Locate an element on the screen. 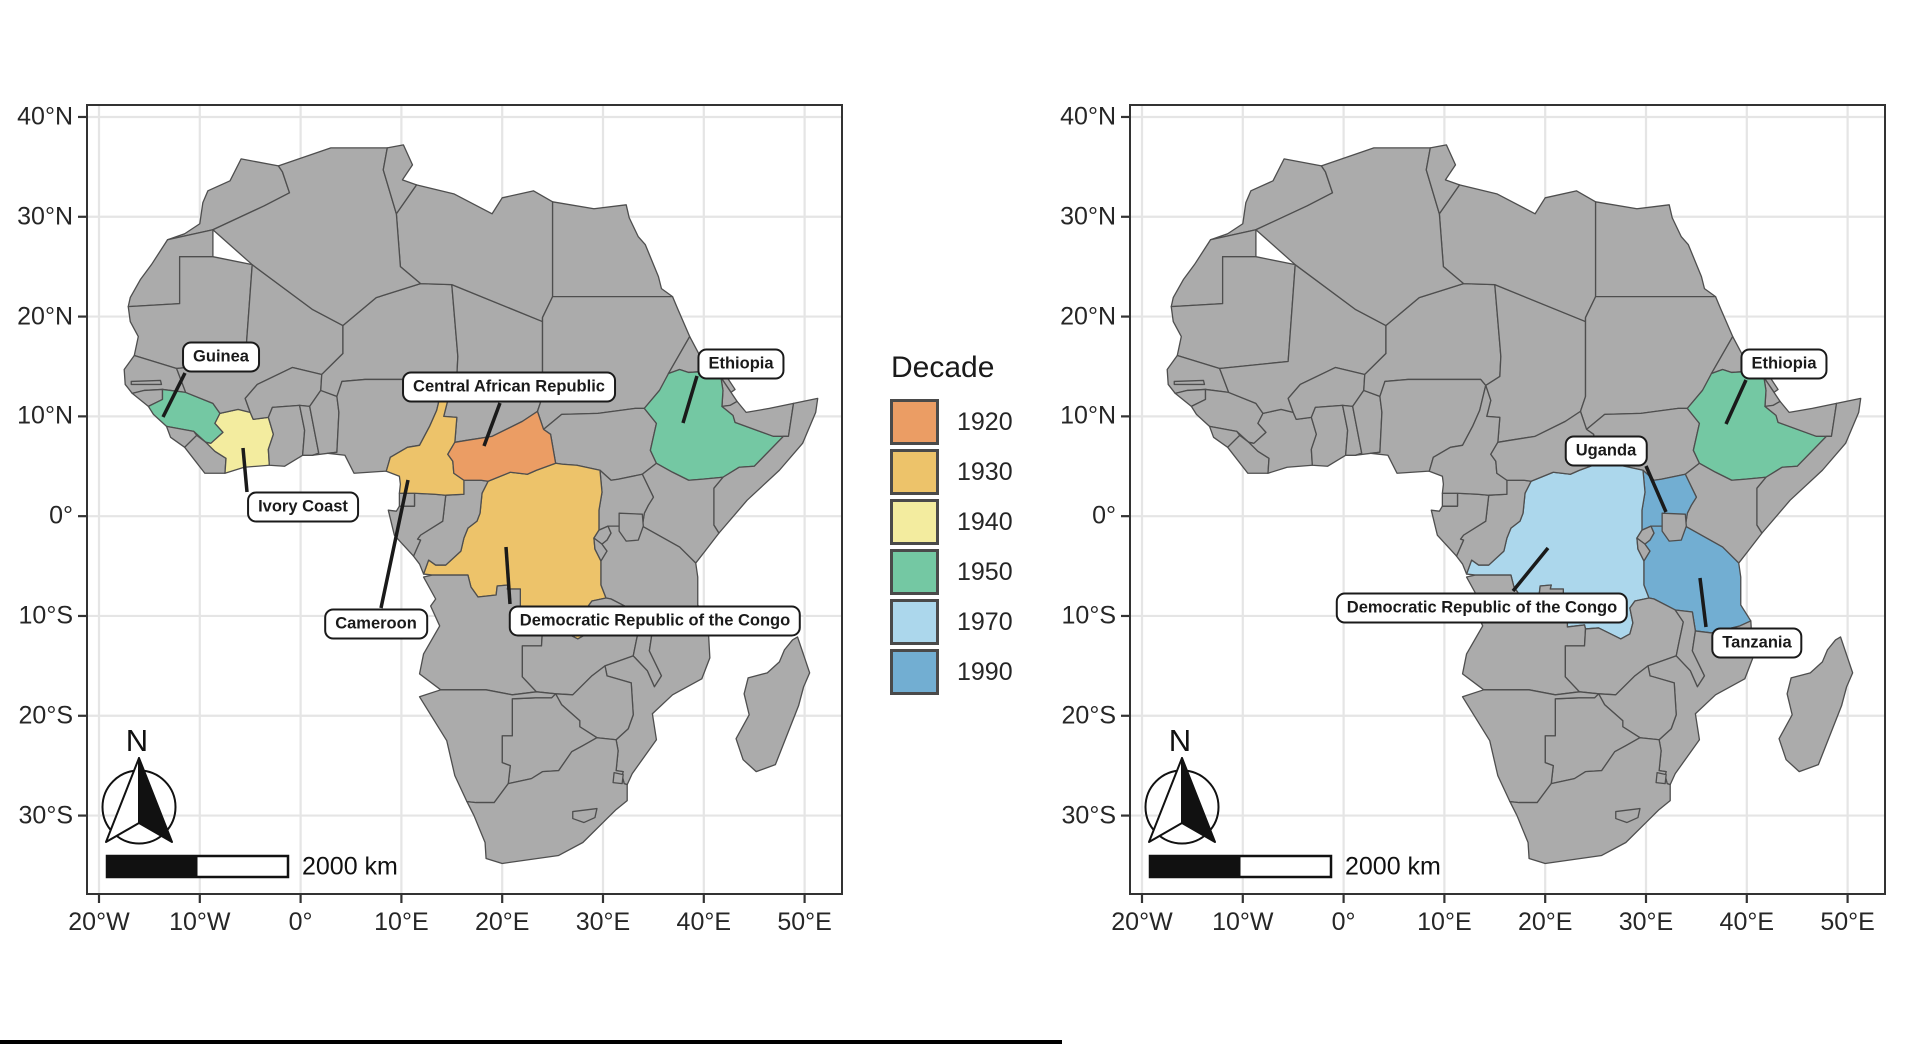 The image size is (1920, 1044). legend-entry: 1970 is located at coordinates (951, 622).